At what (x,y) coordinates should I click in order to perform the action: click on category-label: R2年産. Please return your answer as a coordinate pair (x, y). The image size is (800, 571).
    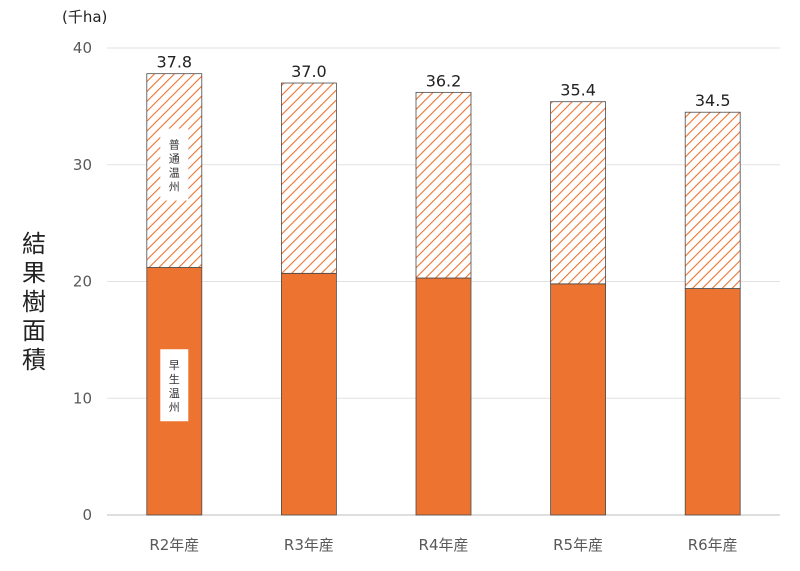
    Looking at the image, I should click on (174, 545).